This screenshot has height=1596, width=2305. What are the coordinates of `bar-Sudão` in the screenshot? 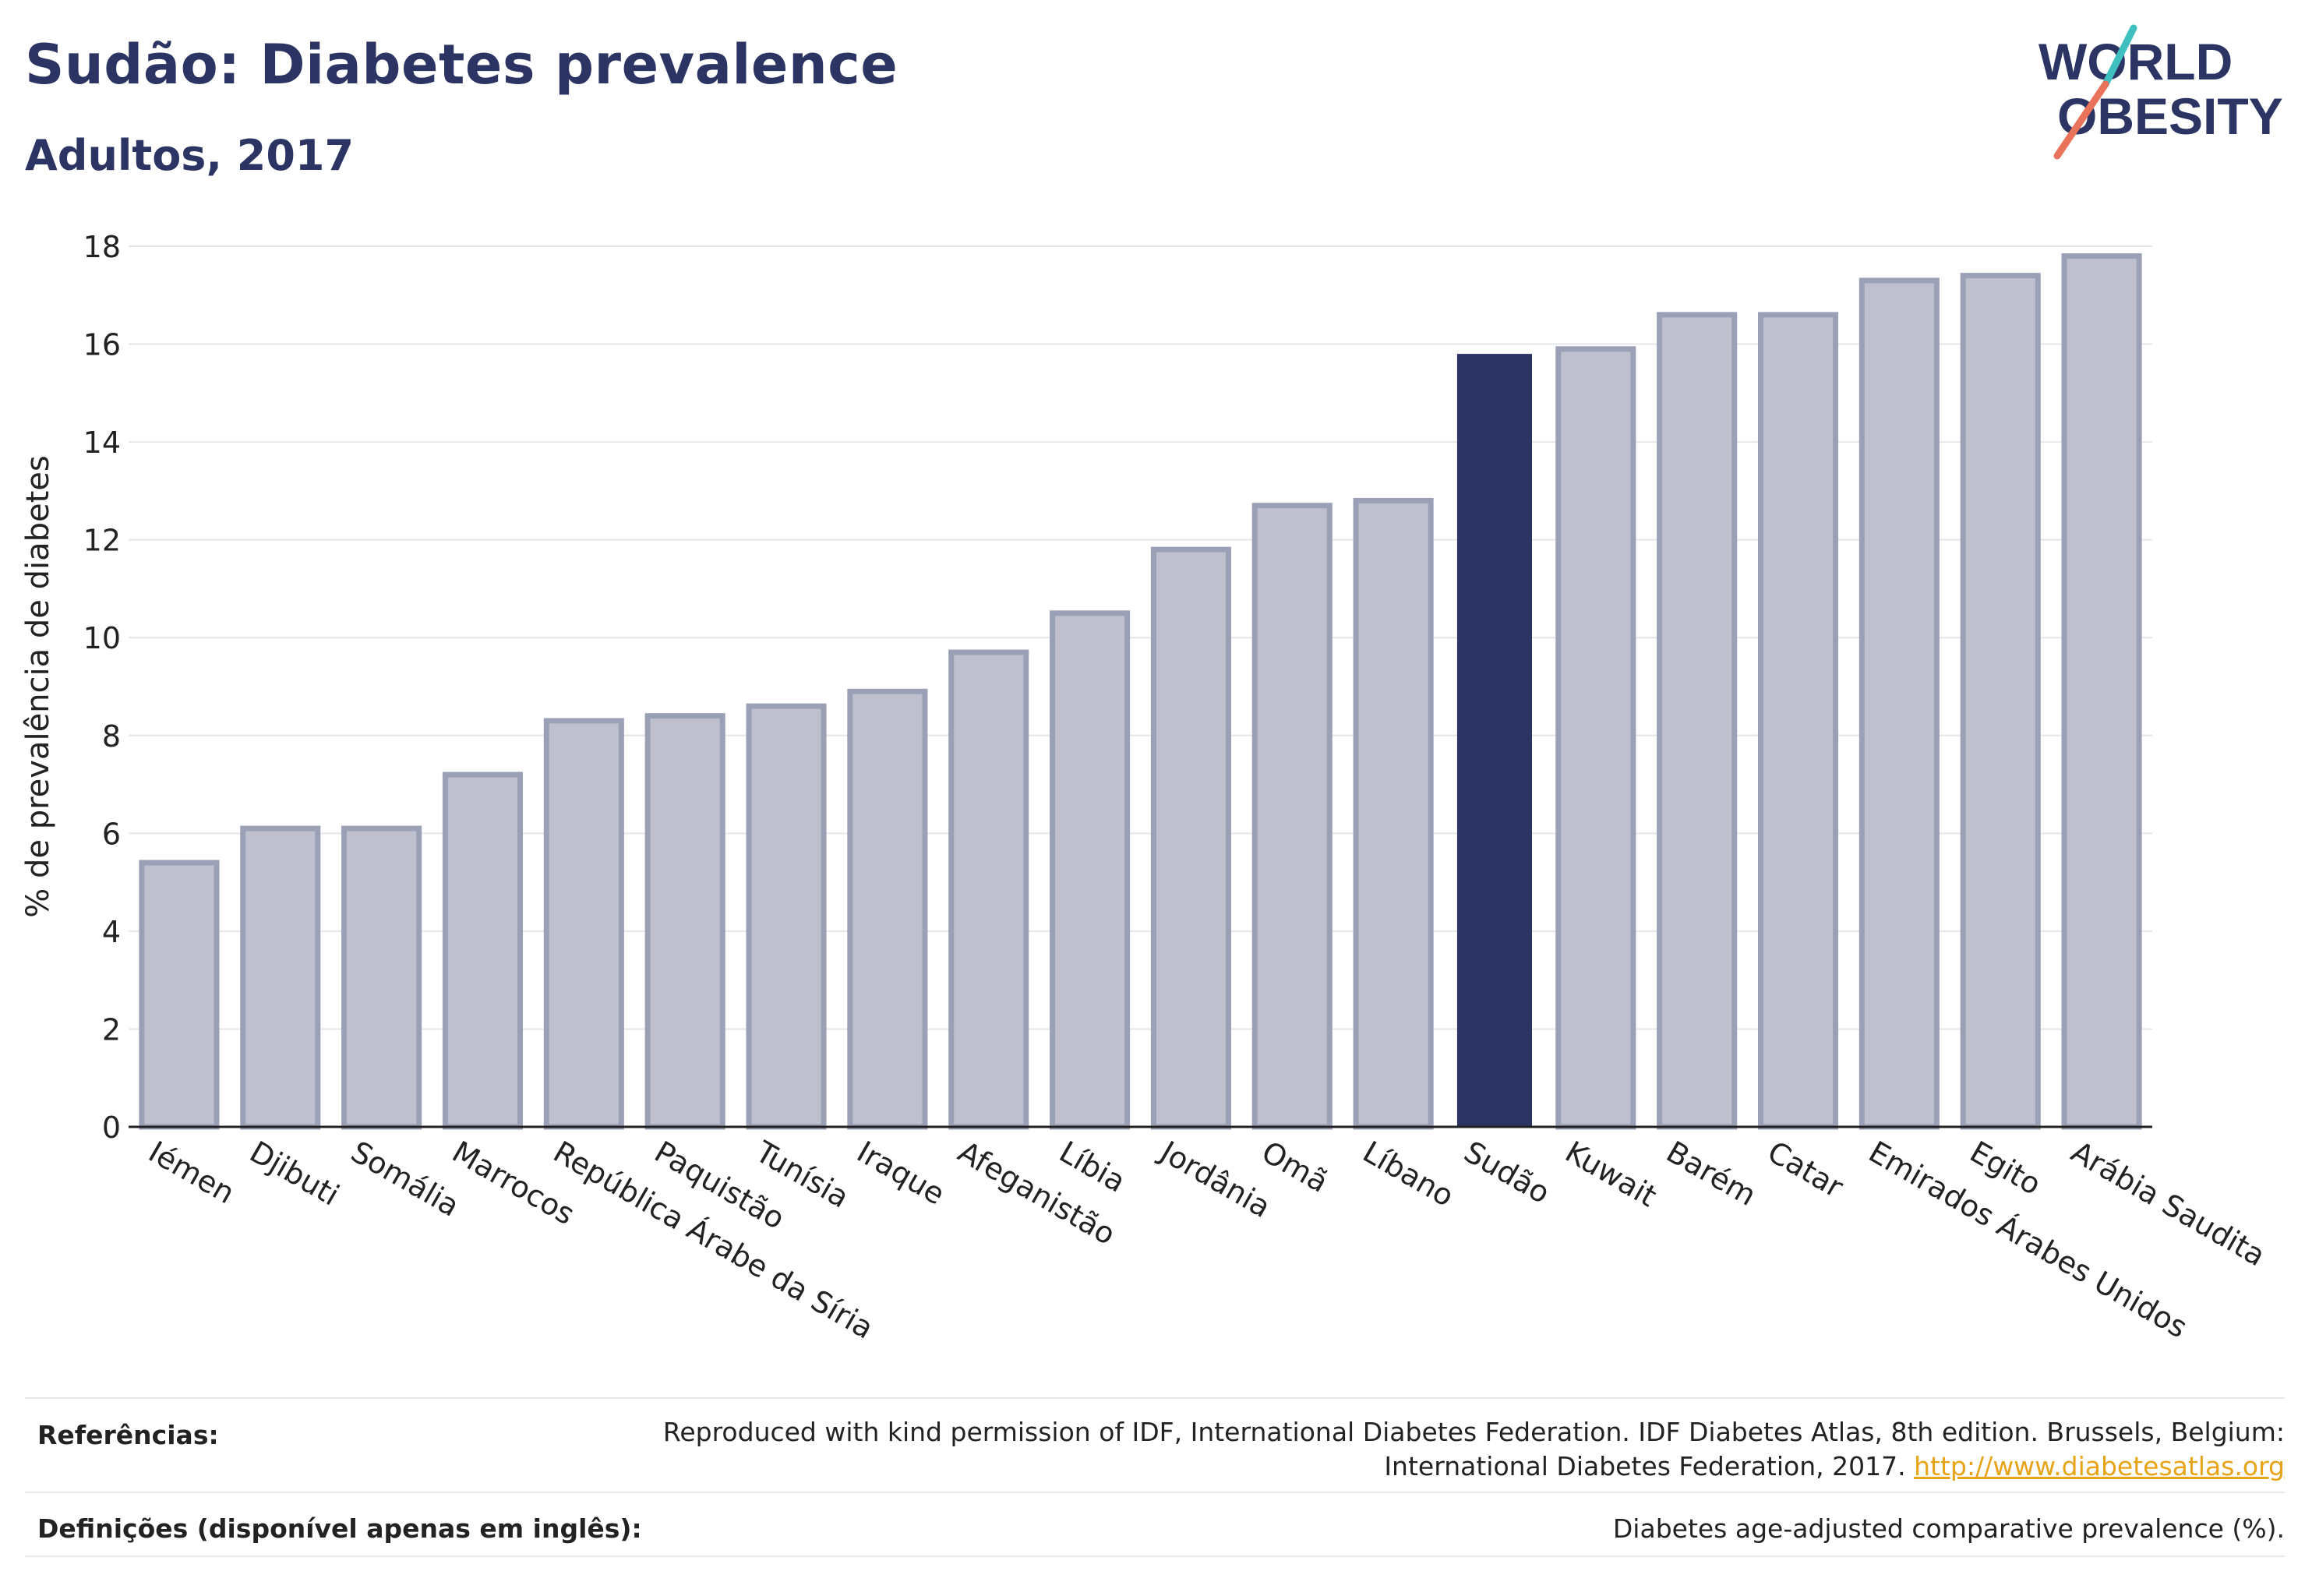 It's located at (1494, 741).